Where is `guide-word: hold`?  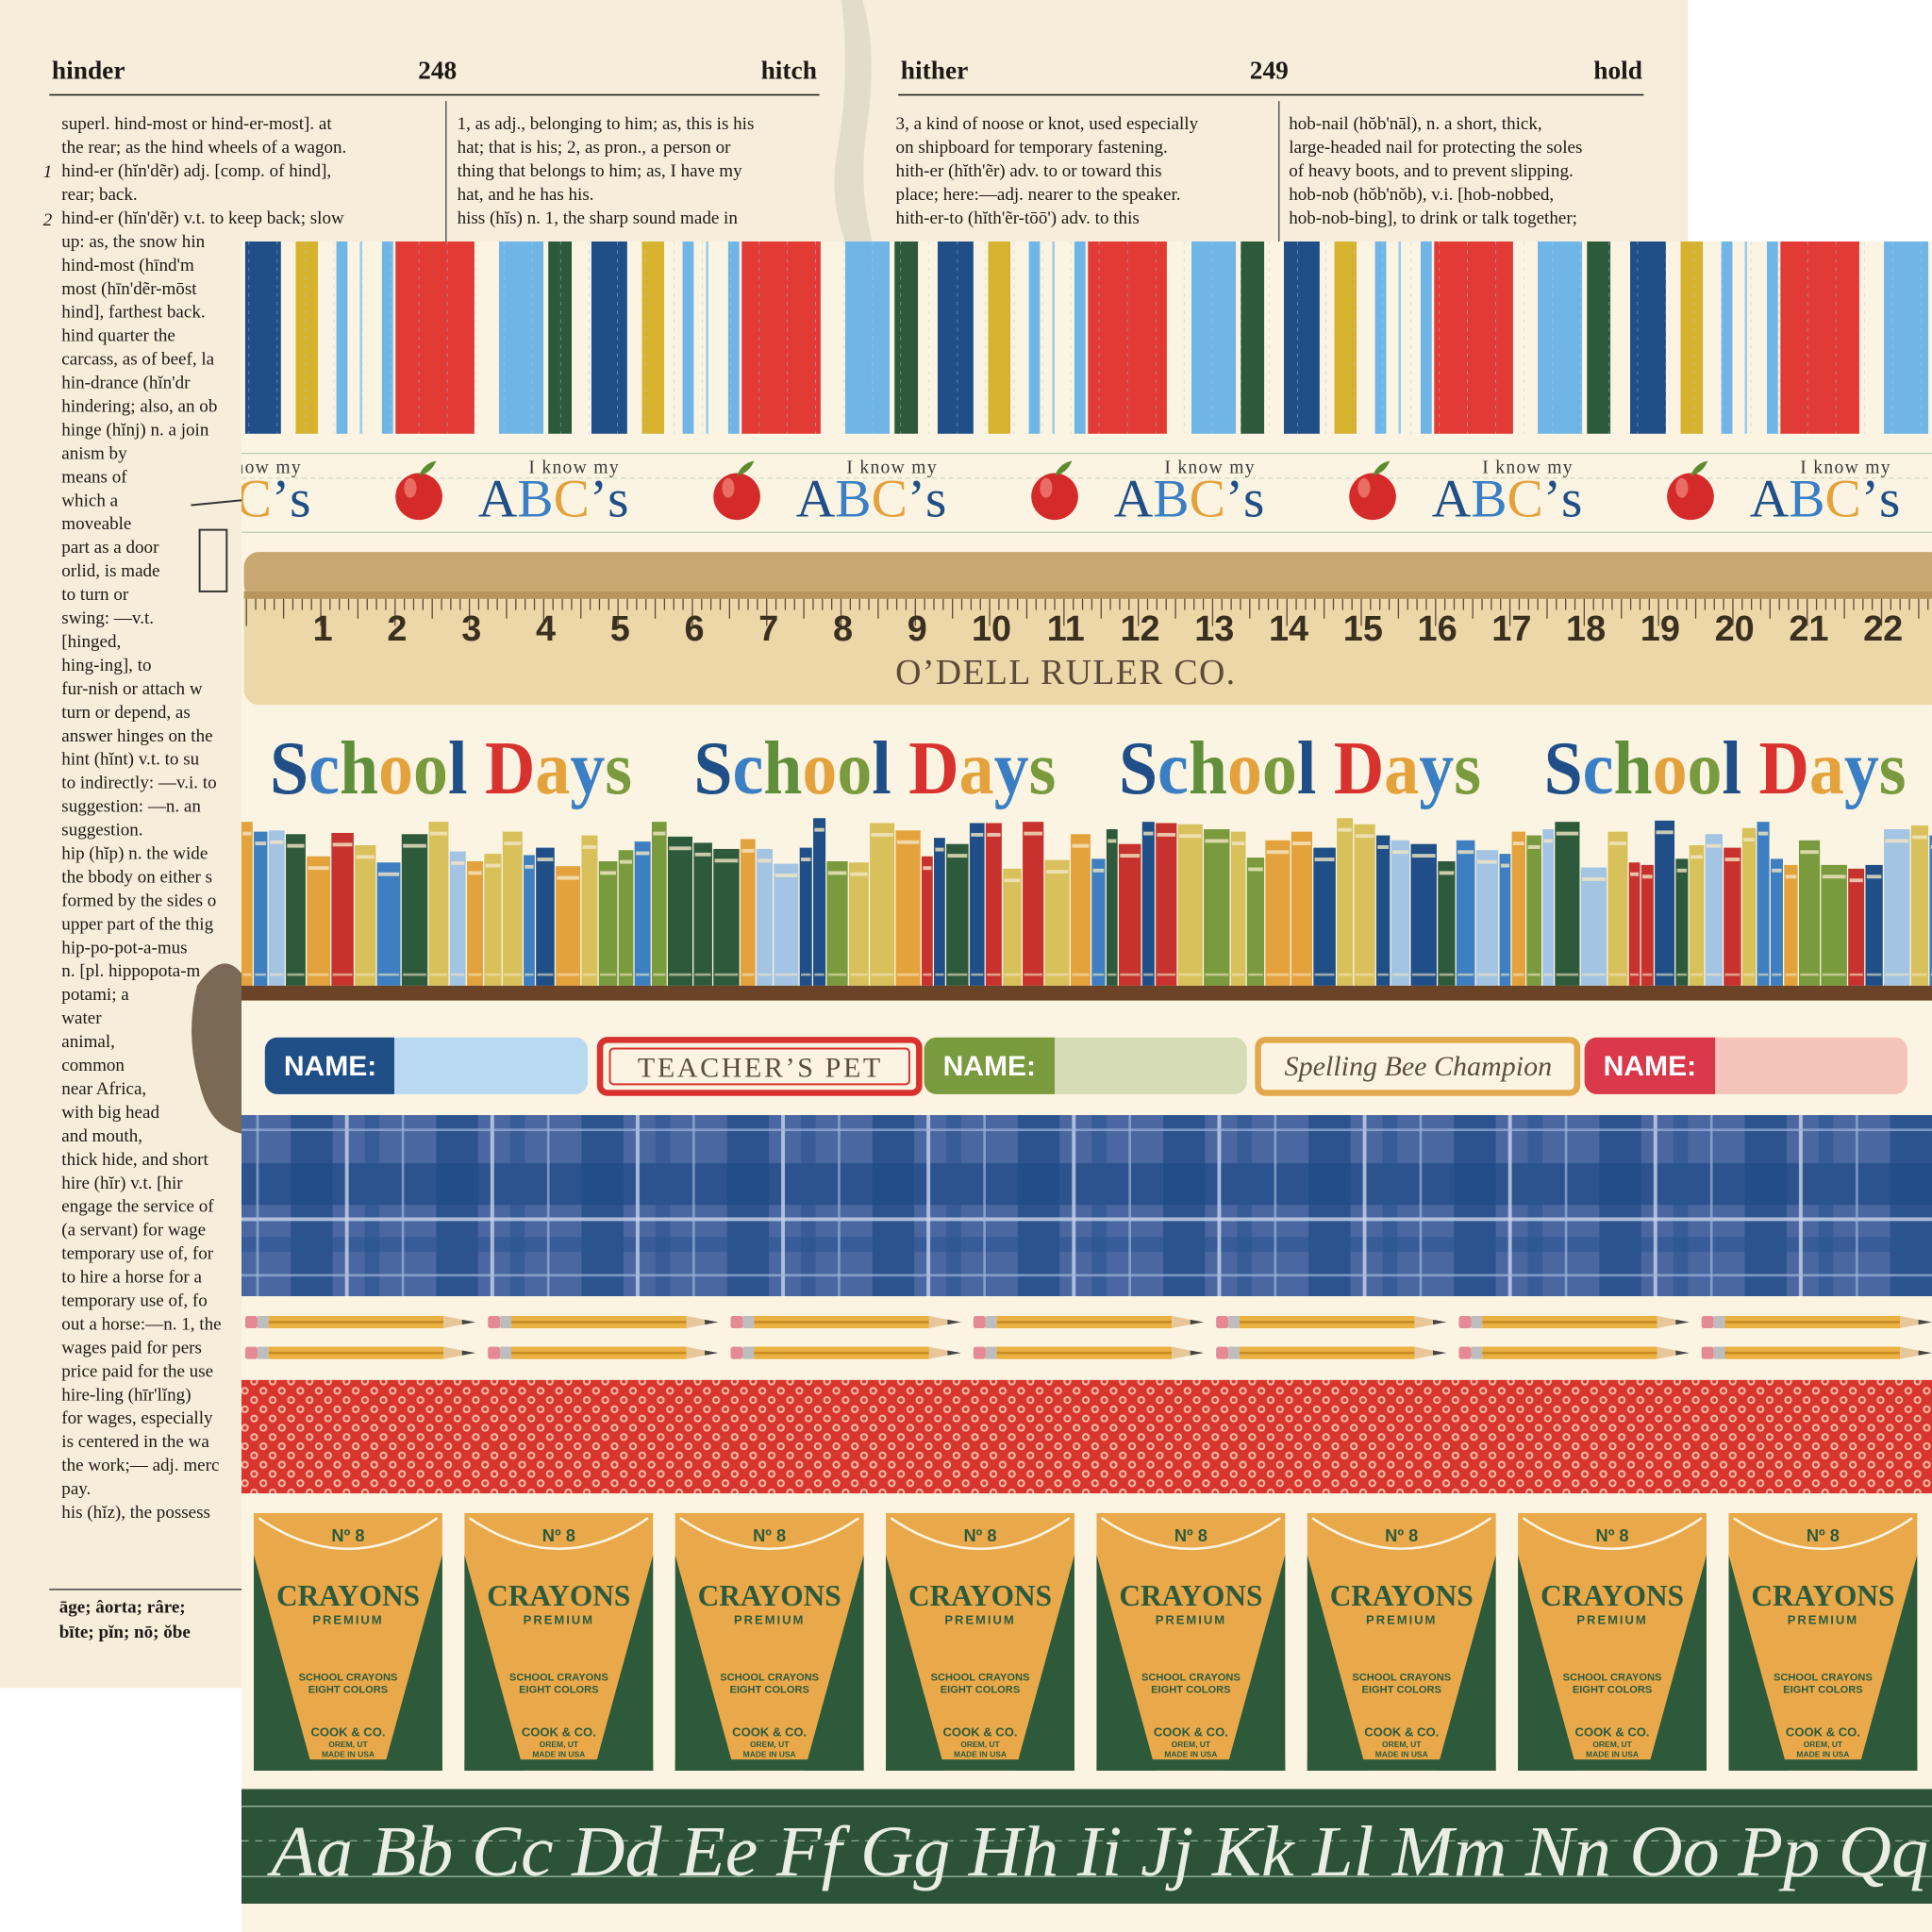
guide-word: hold is located at coordinates (1618, 71).